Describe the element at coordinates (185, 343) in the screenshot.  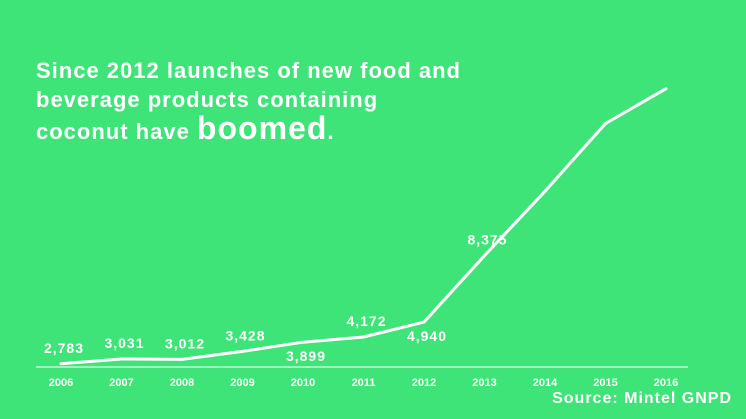
I see `data-label: 3,012` at that location.